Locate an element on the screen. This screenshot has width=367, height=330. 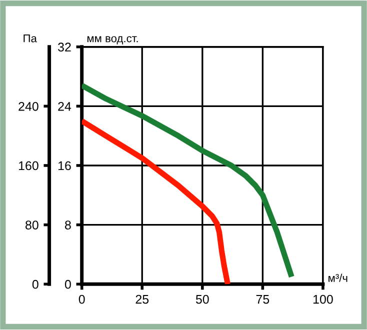
y2-tick-label: 0 is located at coordinates (35, 284).